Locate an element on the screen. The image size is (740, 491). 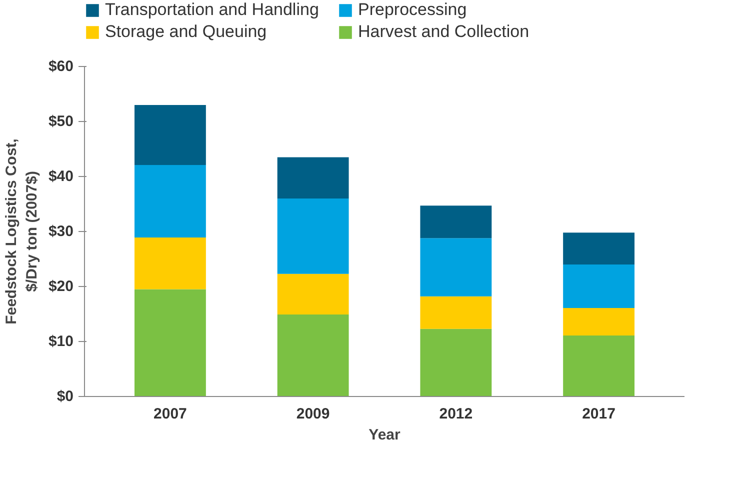
y-tick-label: $40 is located at coordinates (61, 176).